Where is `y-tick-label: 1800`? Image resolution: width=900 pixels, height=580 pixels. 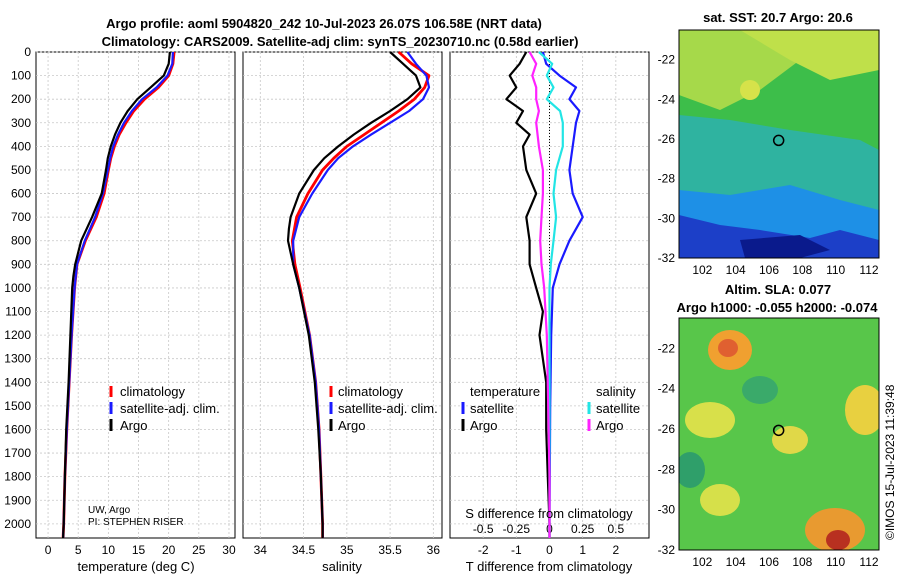
y-tick-label: 1800 is located at coordinates (17, 477).